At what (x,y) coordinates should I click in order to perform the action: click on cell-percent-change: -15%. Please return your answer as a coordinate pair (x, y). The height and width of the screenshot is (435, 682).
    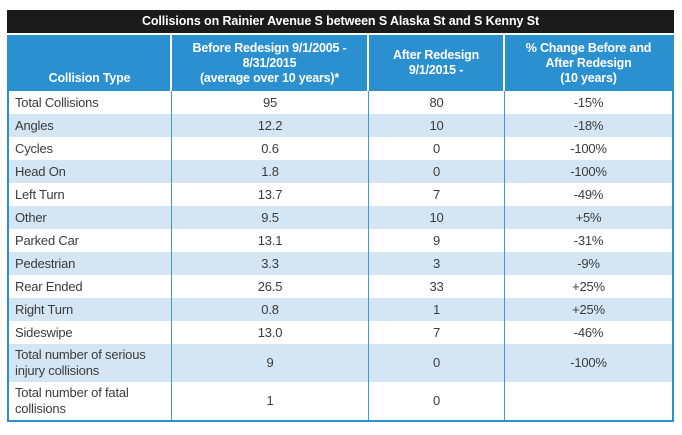
    Looking at the image, I should click on (588, 102).